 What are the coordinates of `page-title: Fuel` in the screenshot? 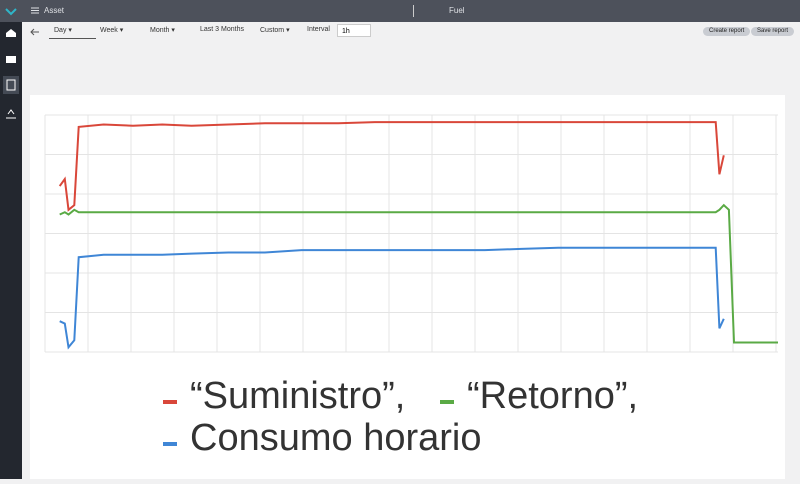 It's located at (457, 10).